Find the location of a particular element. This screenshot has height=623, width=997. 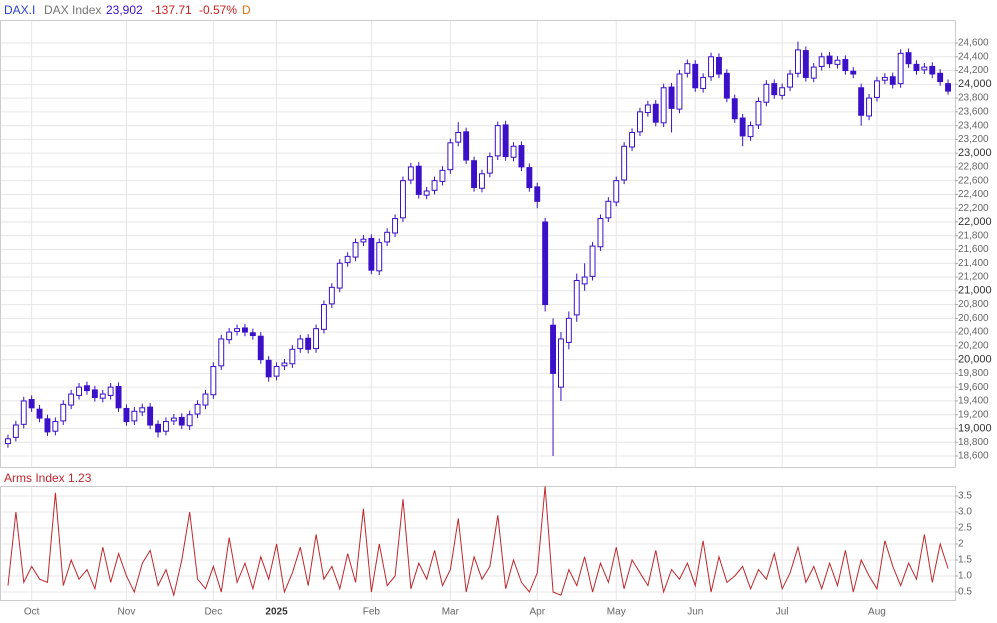

y-tick-label: 3.5 is located at coordinates (965, 496).